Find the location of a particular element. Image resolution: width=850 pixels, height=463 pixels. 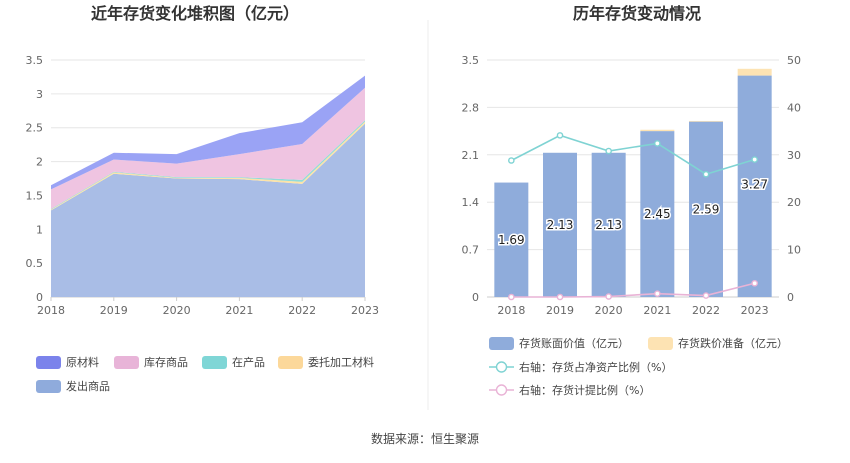

bar-value-label: 2.45 is located at coordinates (657, 214).